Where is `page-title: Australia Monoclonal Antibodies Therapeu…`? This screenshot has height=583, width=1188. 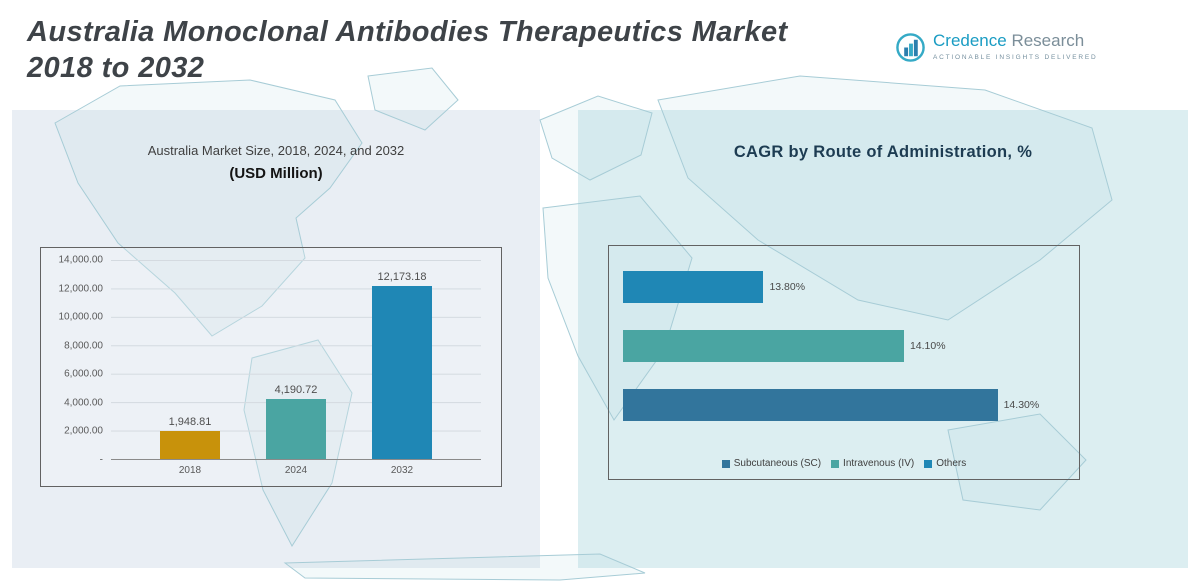 page-title: Australia Monoclonal Antibodies Therapeu… is located at coordinates (407, 50).